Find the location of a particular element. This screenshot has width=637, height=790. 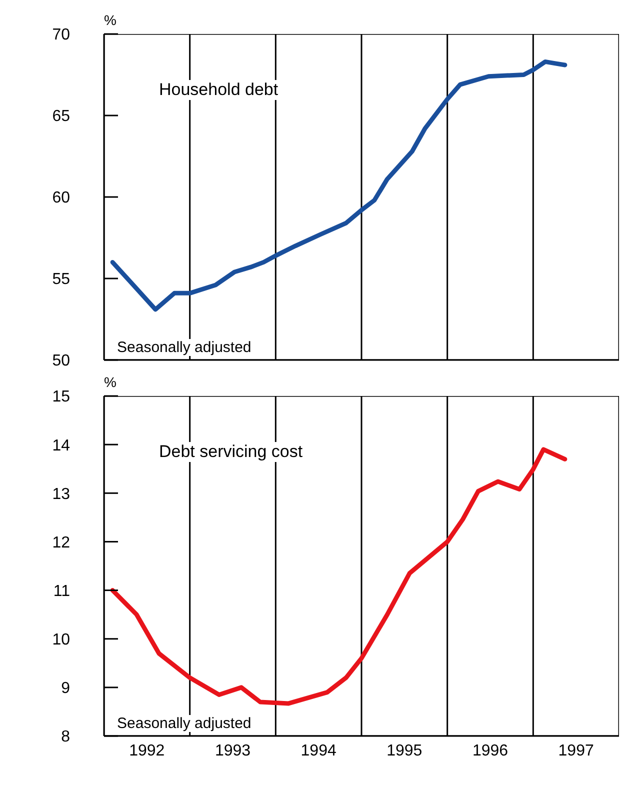

y-tick-label: 10 is located at coordinates (61, 640).